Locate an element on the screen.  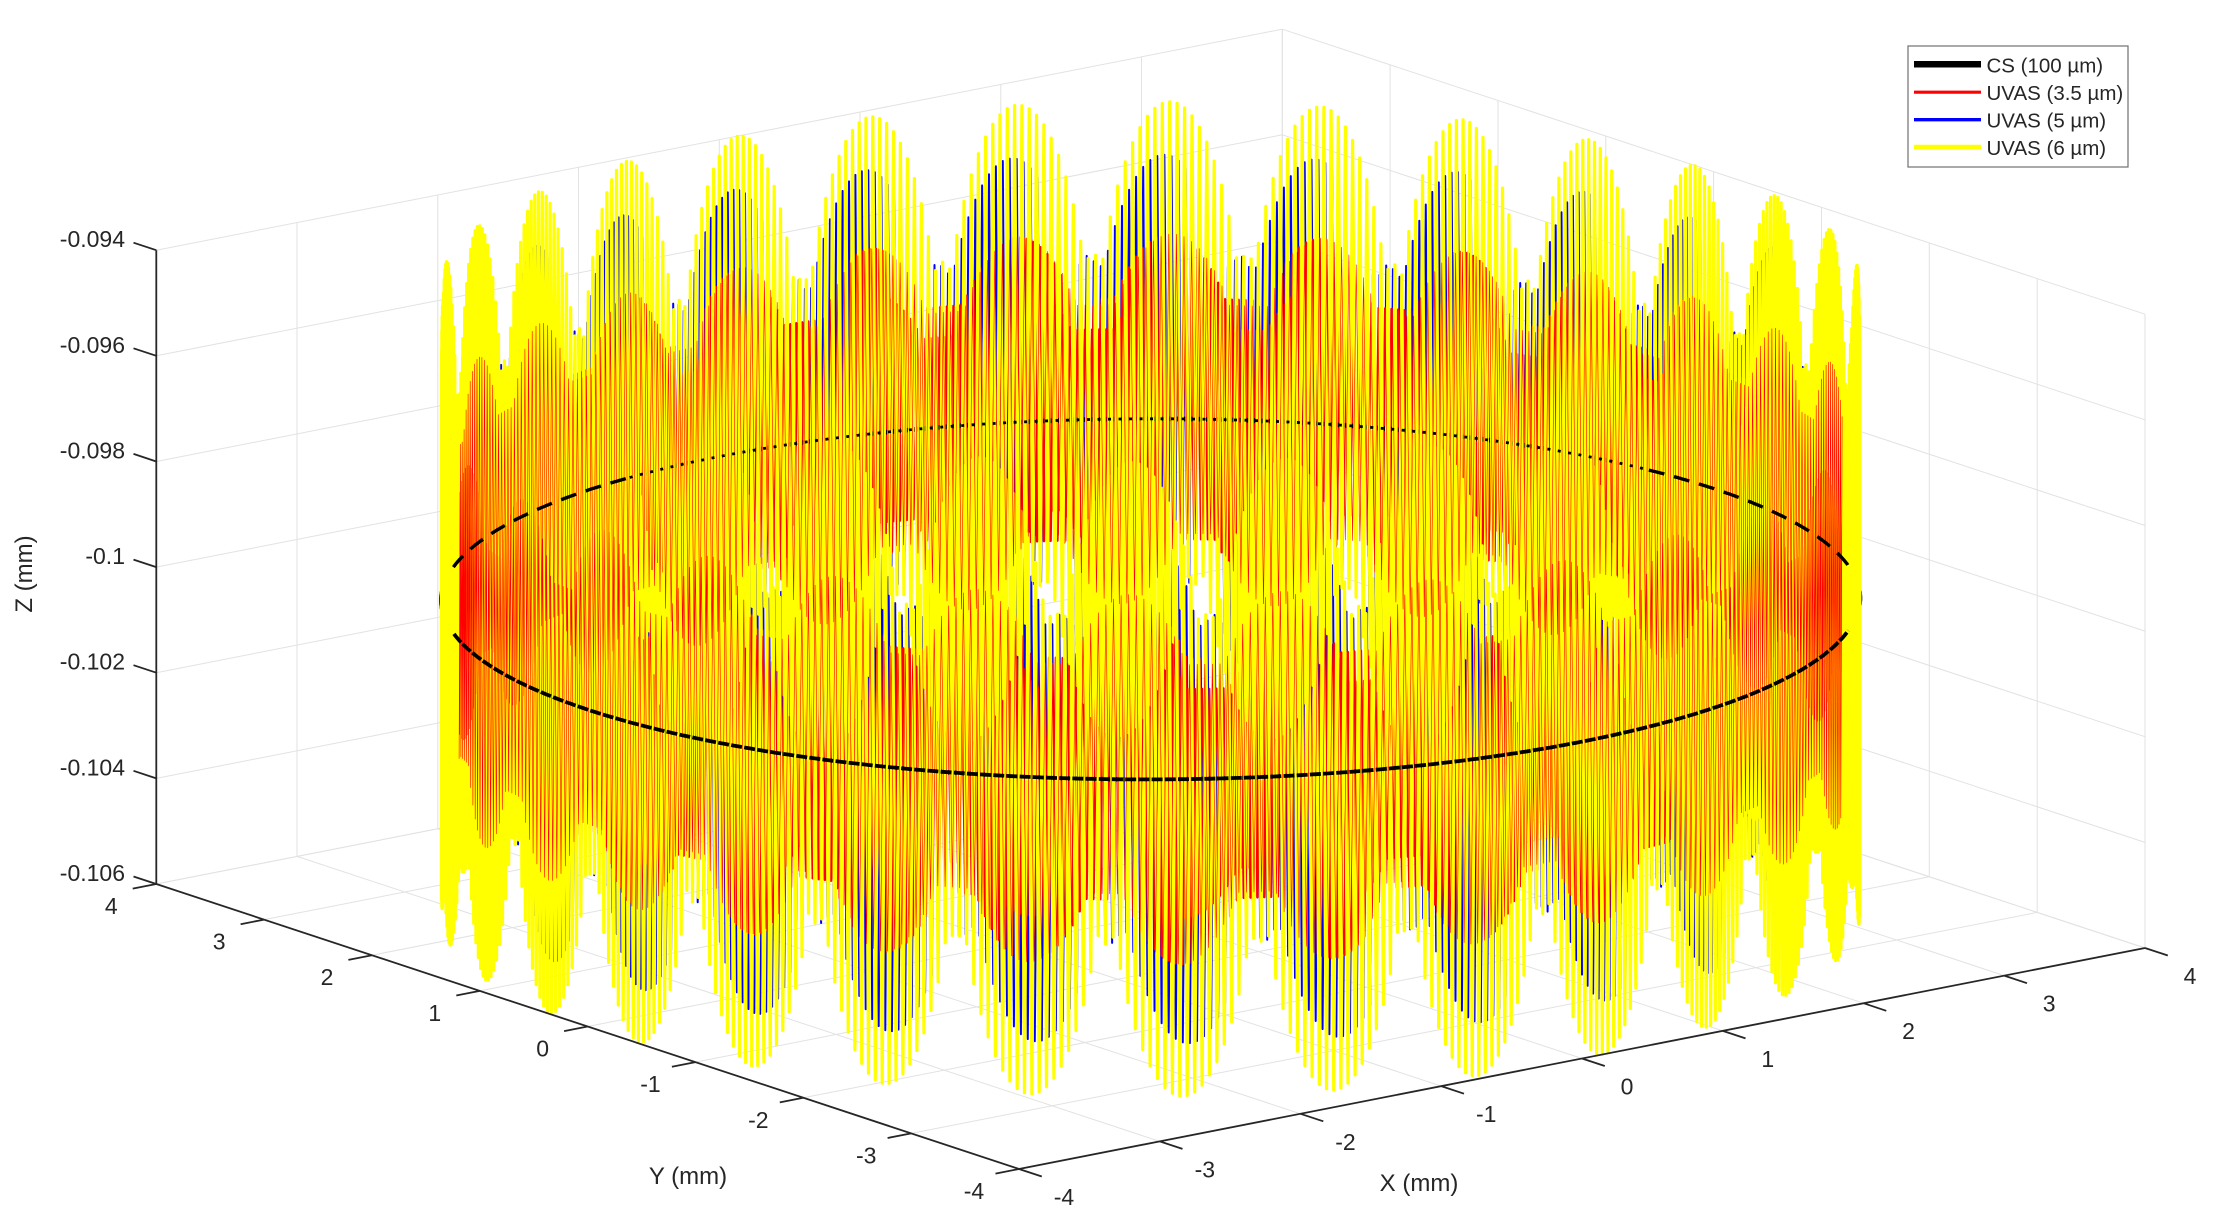
svg-text: UVAS (5 µm) is located at coordinates (2047, 121).